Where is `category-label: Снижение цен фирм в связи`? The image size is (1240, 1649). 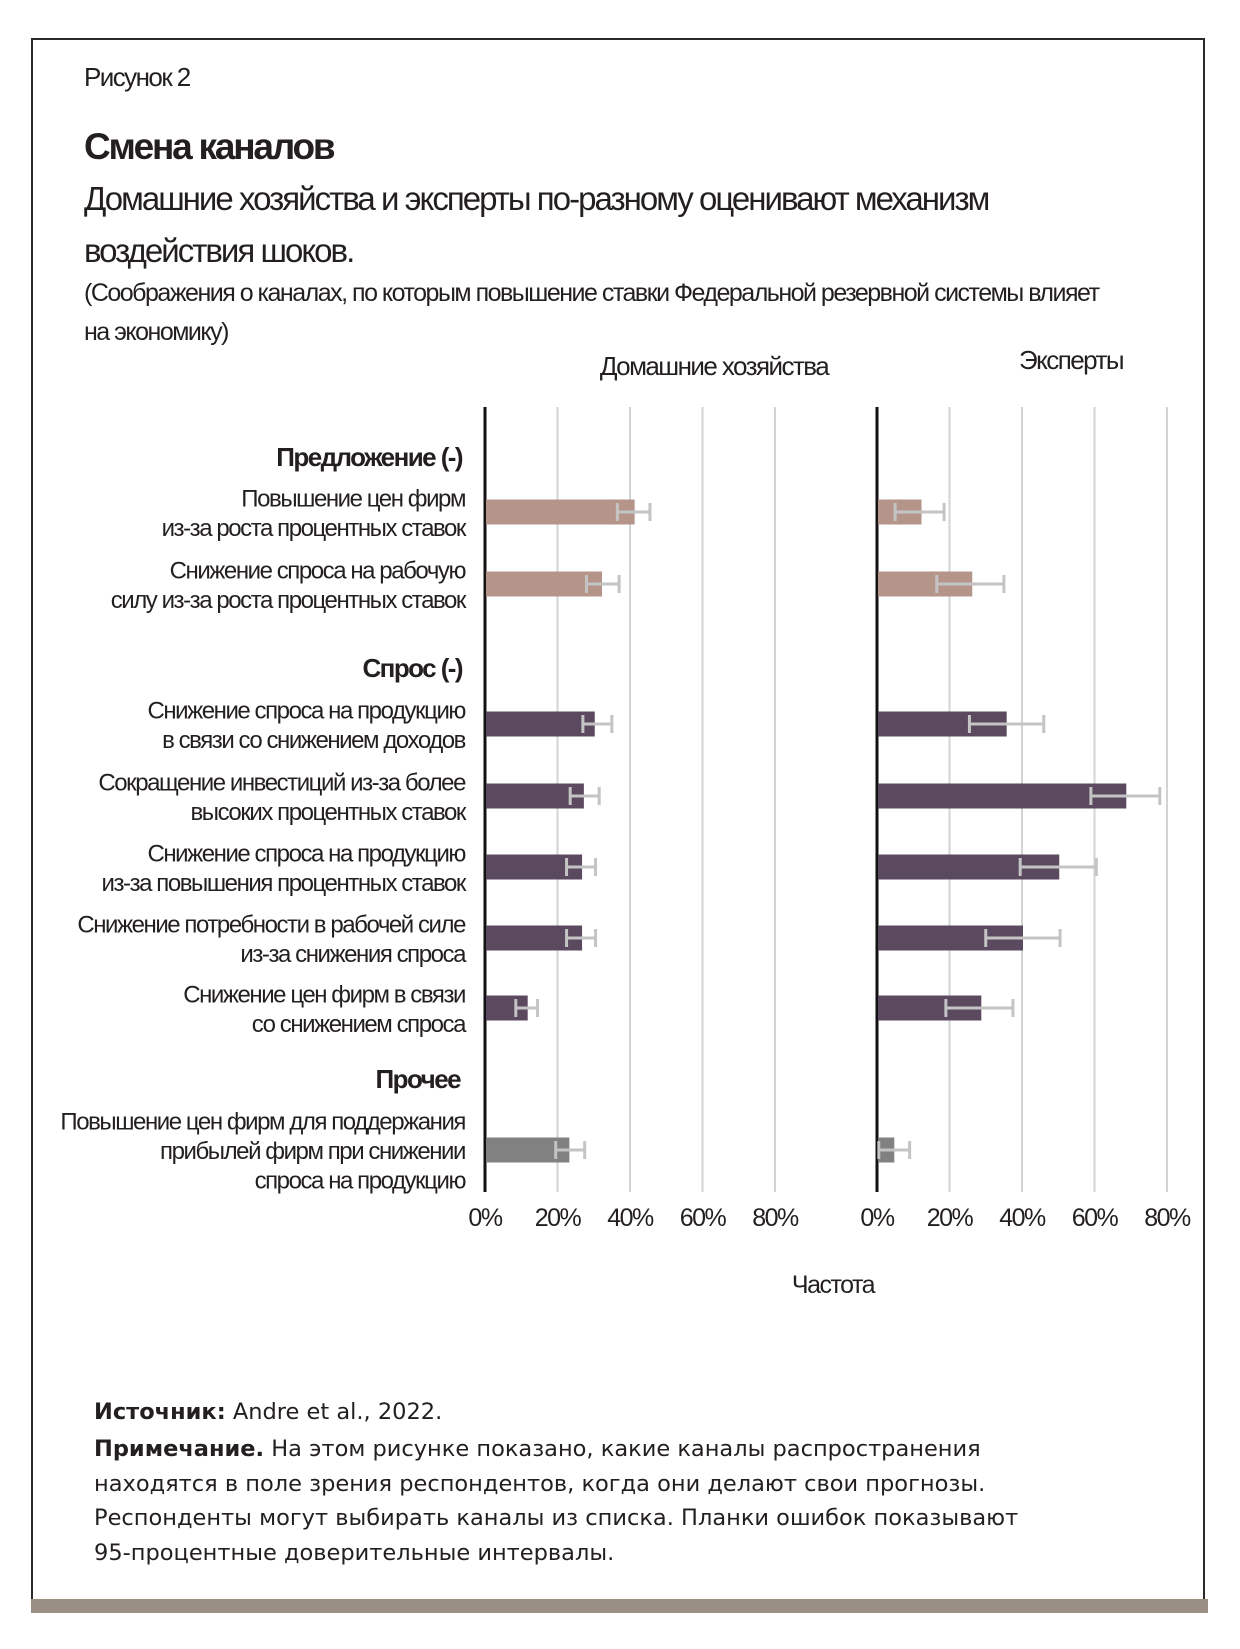
category-label: Снижение цен фирм в связи is located at coordinates (324, 994).